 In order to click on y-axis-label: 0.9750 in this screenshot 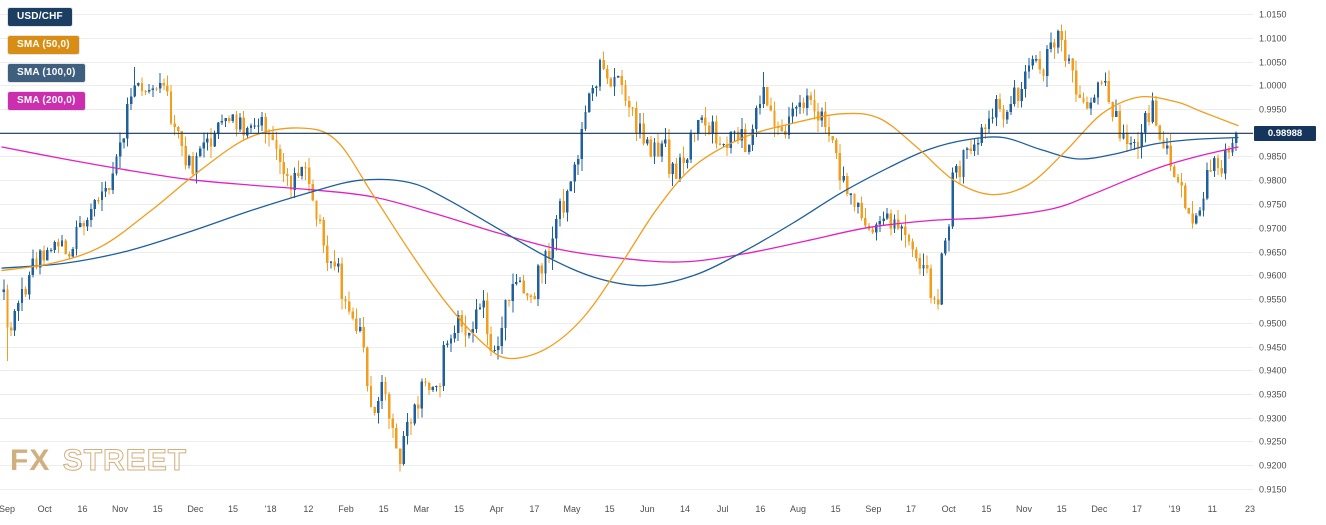, I will do `click(1273, 205)`.